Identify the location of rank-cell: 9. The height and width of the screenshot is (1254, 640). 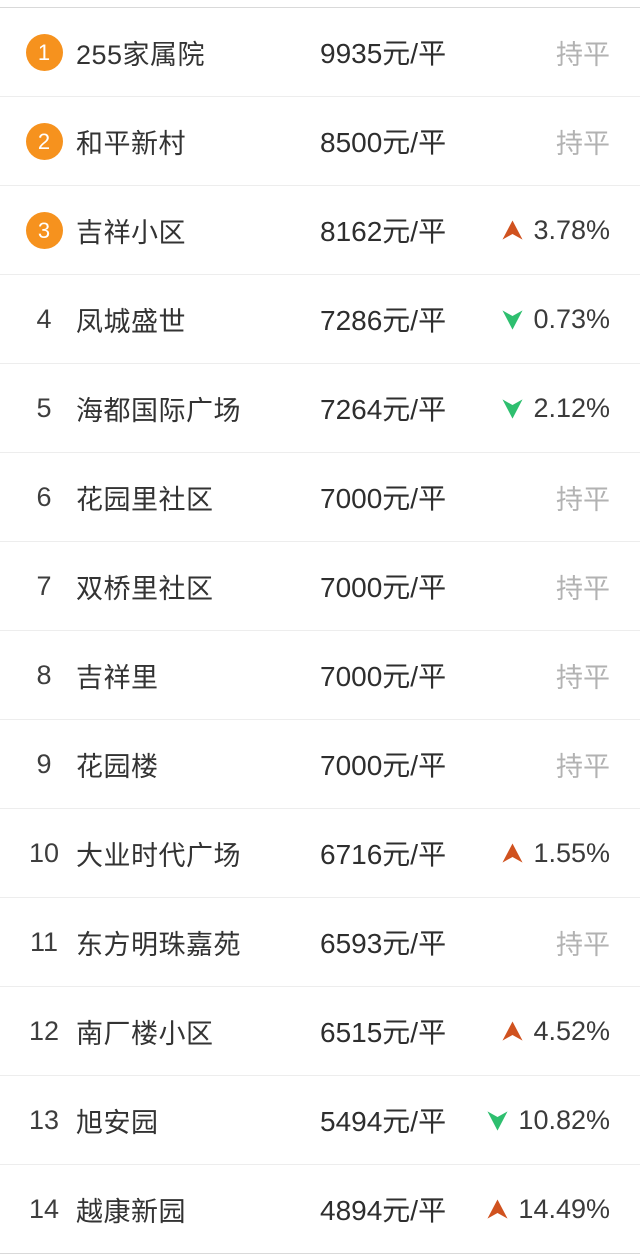
(44, 764).